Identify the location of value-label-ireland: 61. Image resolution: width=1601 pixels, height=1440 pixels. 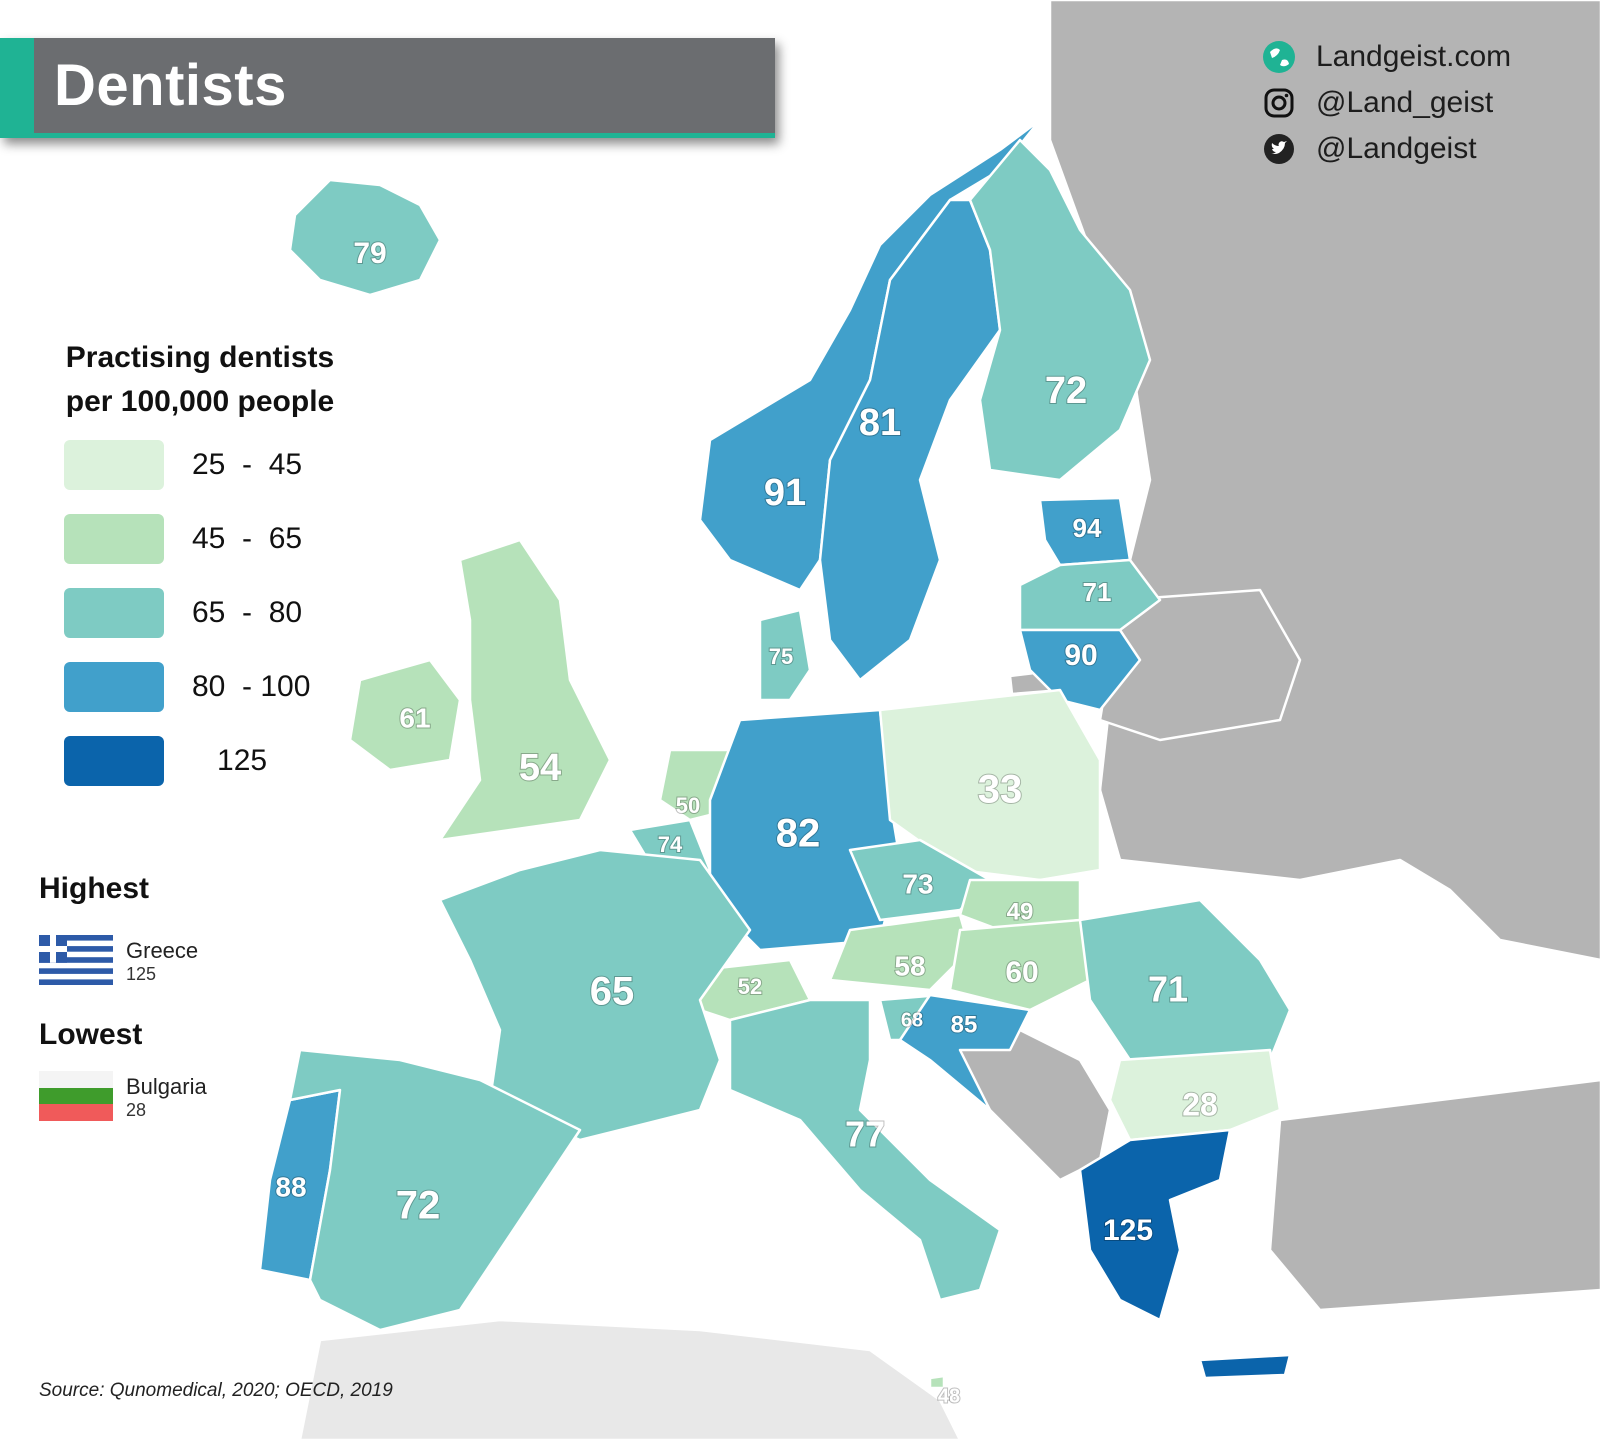
(414, 717).